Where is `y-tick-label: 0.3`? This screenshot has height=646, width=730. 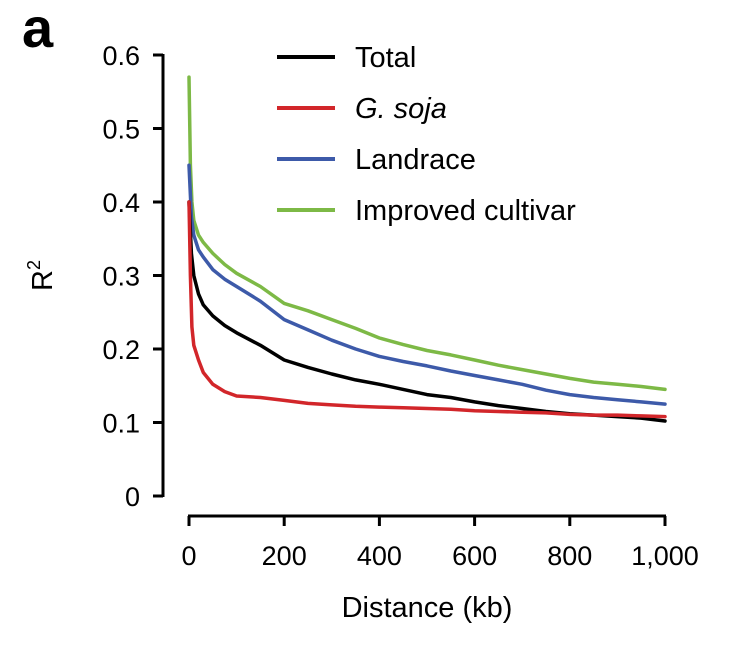
y-tick-label: 0.3 is located at coordinates (121, 277).